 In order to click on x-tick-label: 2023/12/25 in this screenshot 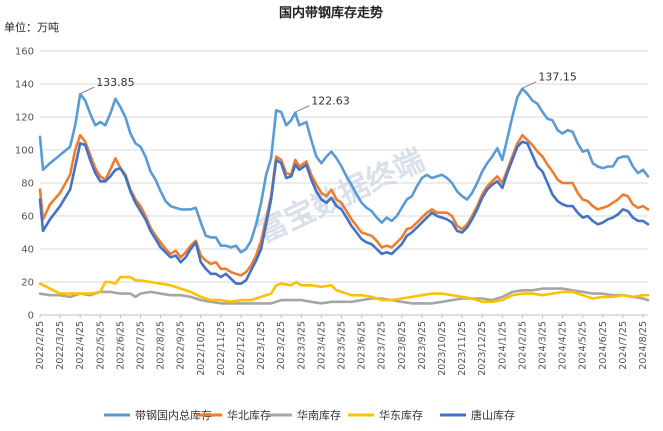, I will do `click(482, 348)`.